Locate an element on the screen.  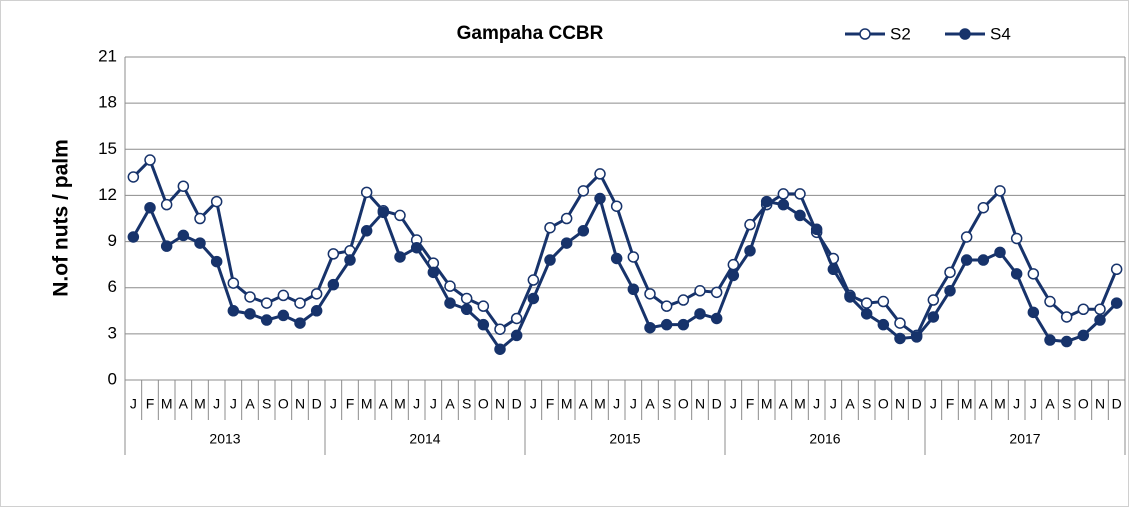
legend-label: S4 is located at coordinates (1000, 33).